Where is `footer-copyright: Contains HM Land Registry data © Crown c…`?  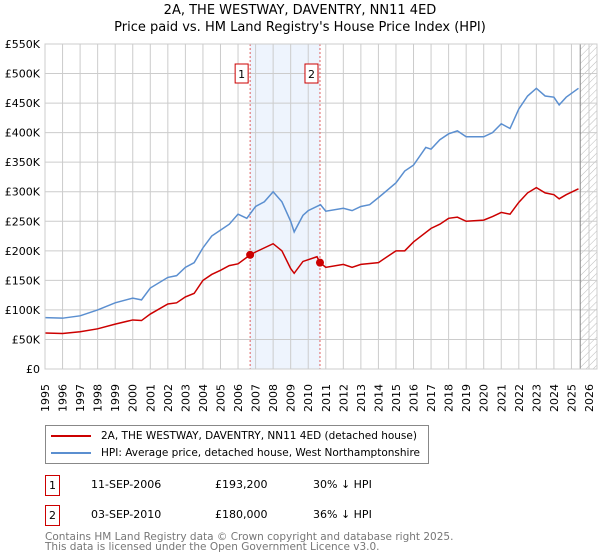 footer-copyright: Contains HM Land Registry data © Crown c… is located at coordinates (249, 537).